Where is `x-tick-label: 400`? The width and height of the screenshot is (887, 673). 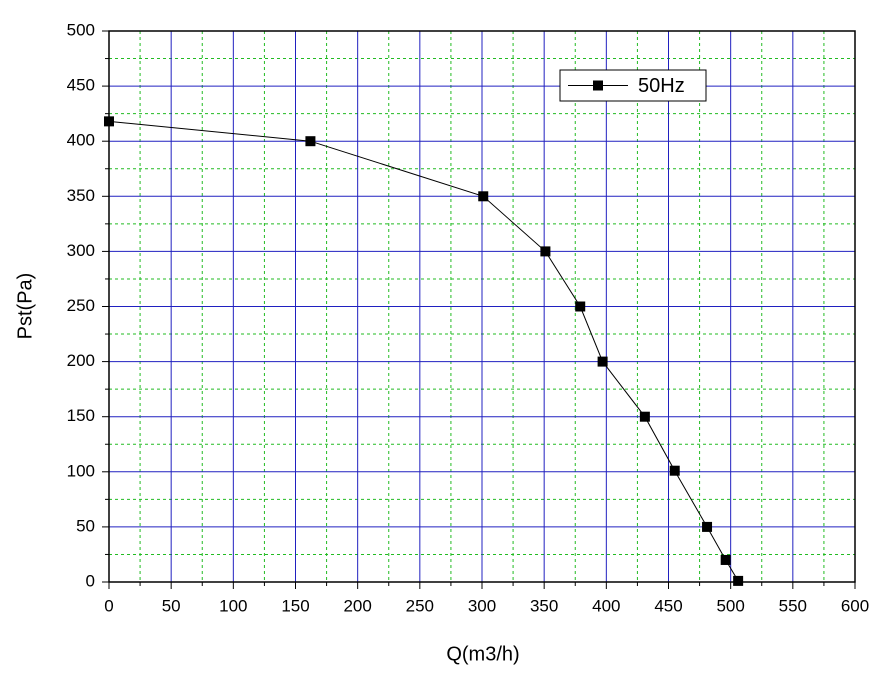
x-tick-label: 400 is located at coordinates (606, 605).